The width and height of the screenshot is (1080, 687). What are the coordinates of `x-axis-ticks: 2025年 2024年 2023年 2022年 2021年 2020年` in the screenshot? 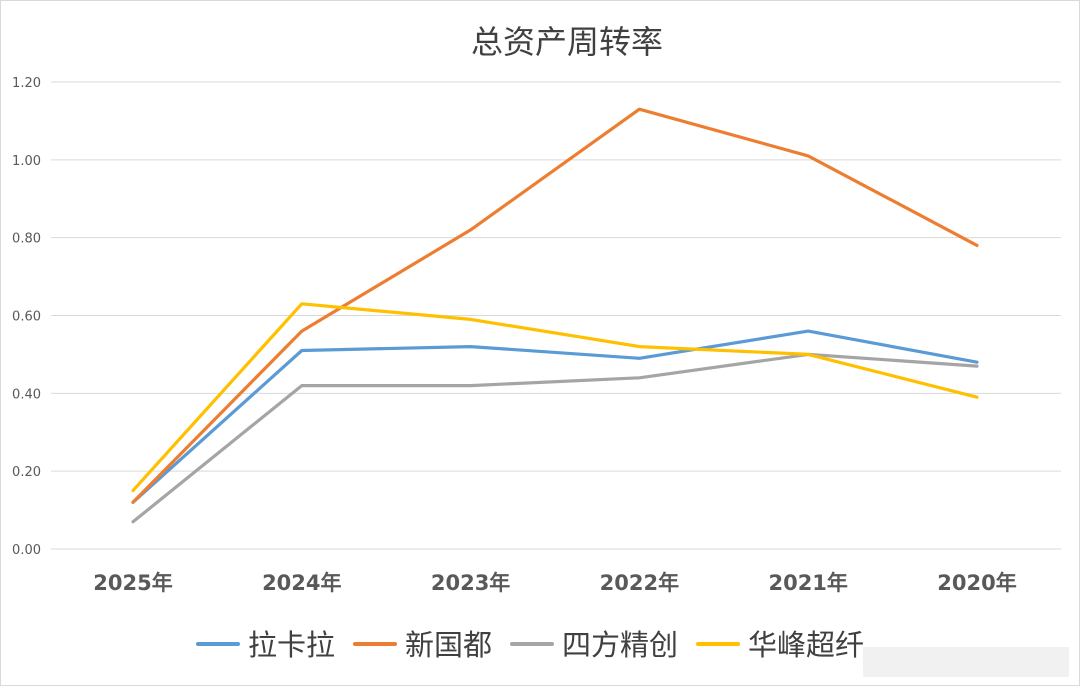 It's located at (554, 583).